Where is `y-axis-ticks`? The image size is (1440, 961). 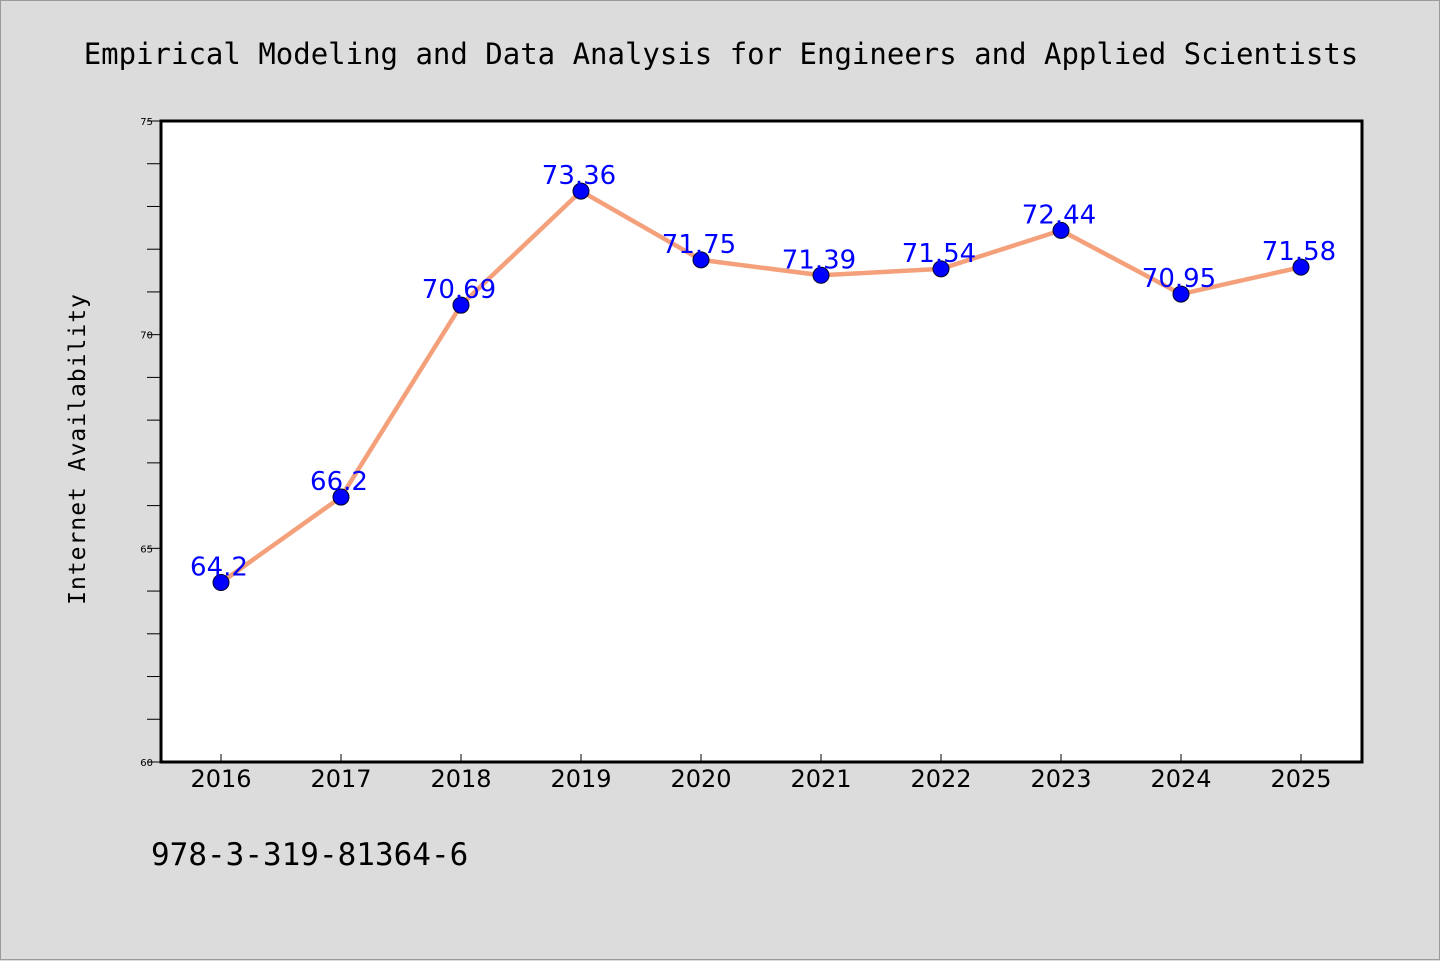
y-axis-ticks is located at coordinates (154, 441).